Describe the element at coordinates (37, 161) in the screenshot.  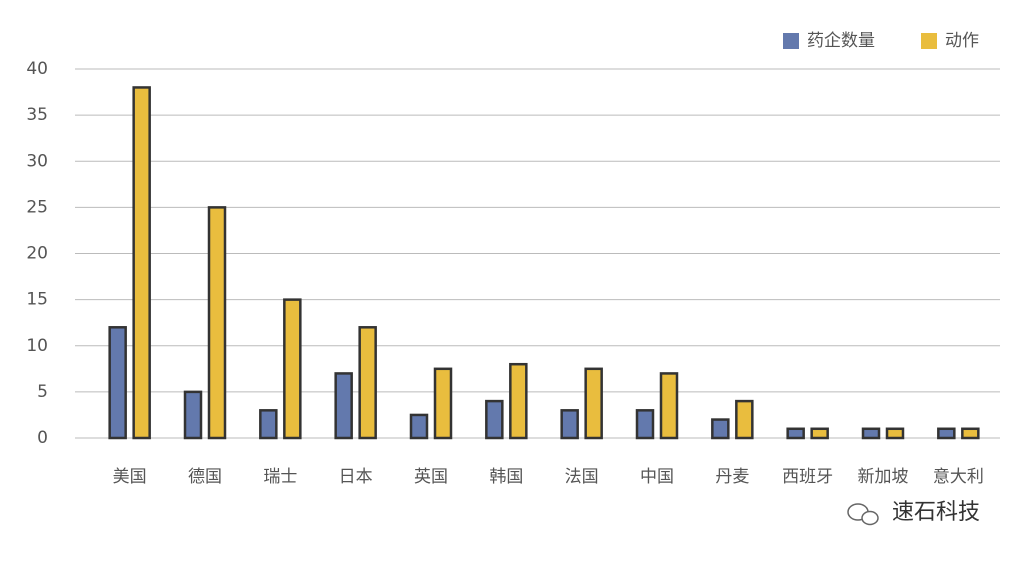
I see `y-tick-label: 30` at that location.